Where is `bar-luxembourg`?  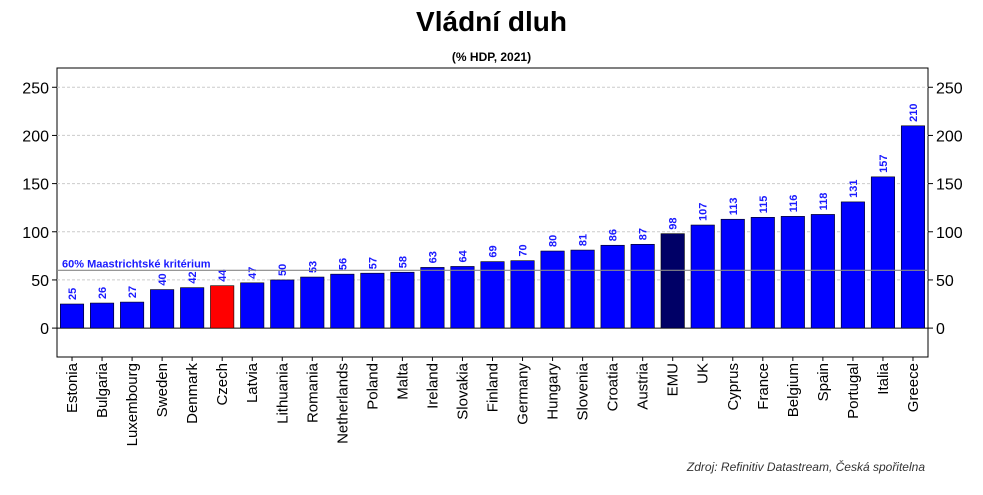 bar-luxembourg is located at coordinates (132, 315).